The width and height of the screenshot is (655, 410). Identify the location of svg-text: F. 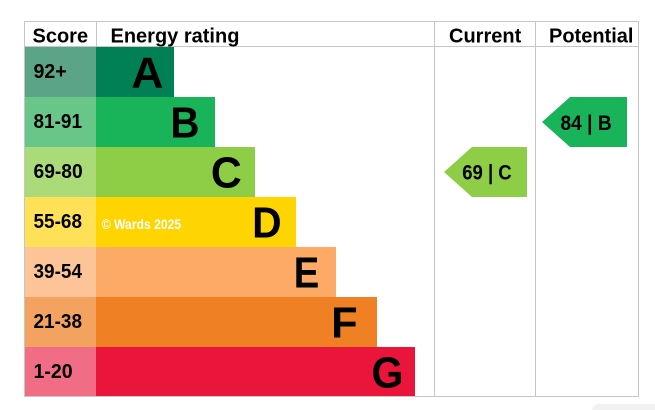
(344, 323).